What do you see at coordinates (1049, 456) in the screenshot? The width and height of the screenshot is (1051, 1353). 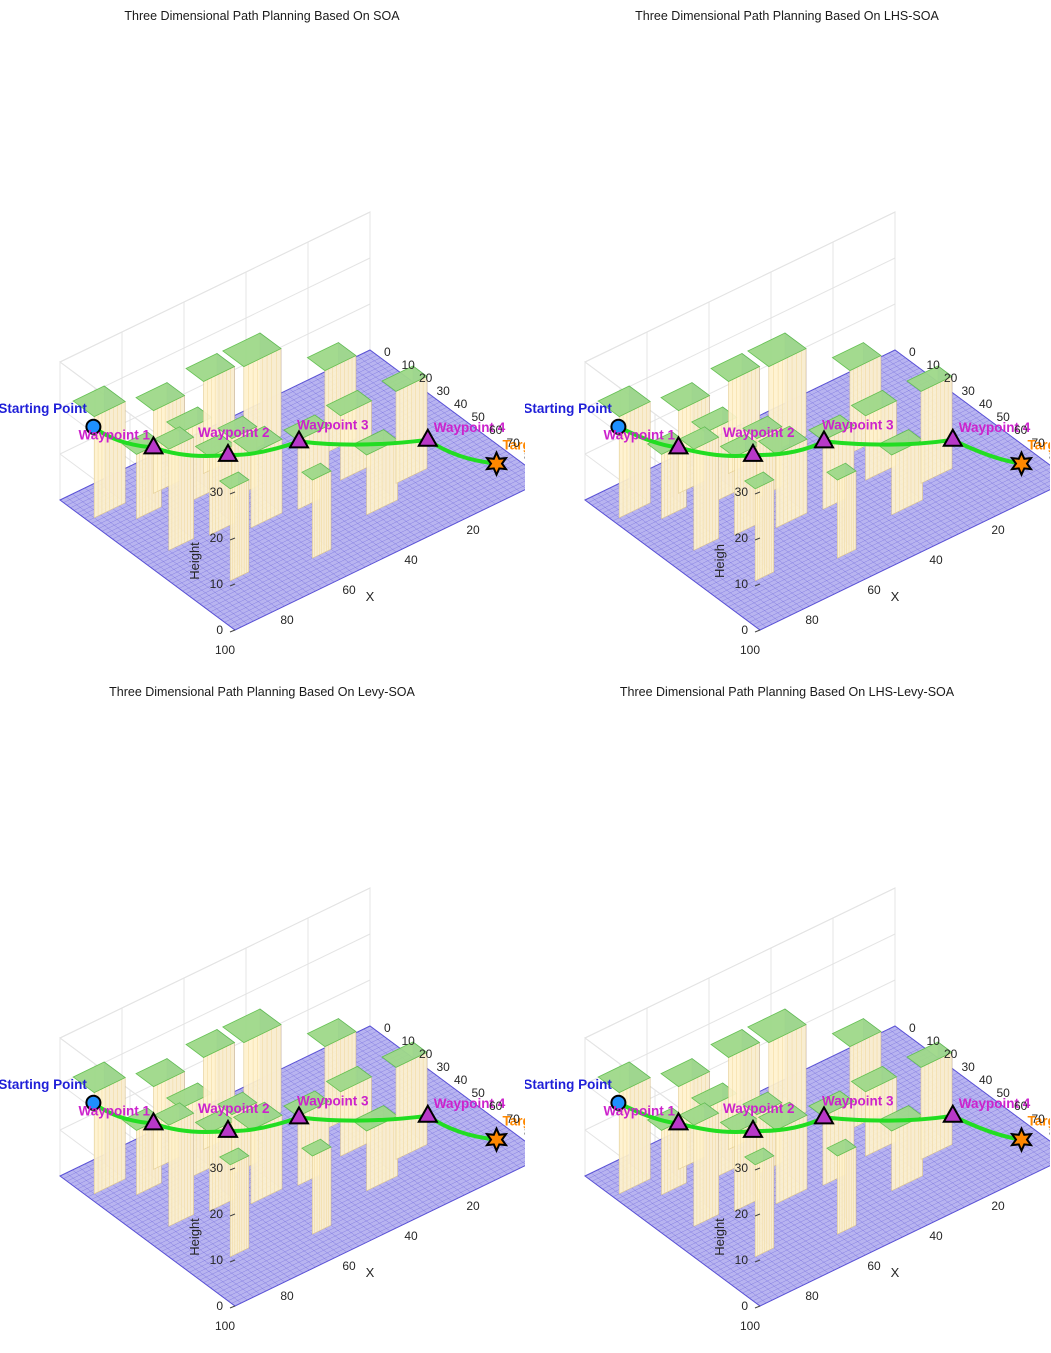 I see `y-tick-label: 80` at bounding box center [1049, 456].